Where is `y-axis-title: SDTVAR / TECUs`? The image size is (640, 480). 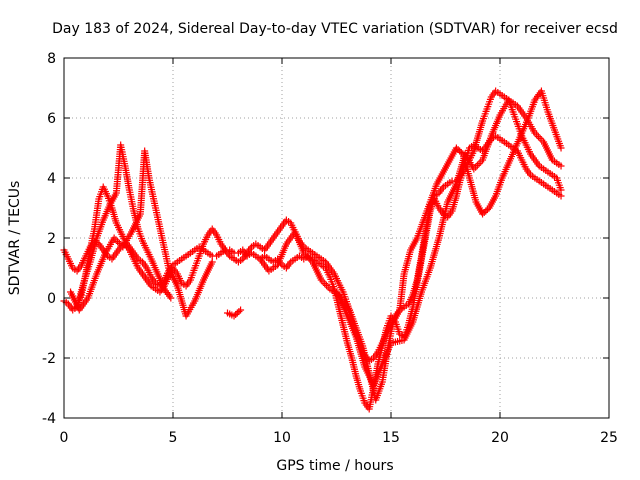
y-axis-title: SDTVAR / TECUs is located at coordinates (15, 238).